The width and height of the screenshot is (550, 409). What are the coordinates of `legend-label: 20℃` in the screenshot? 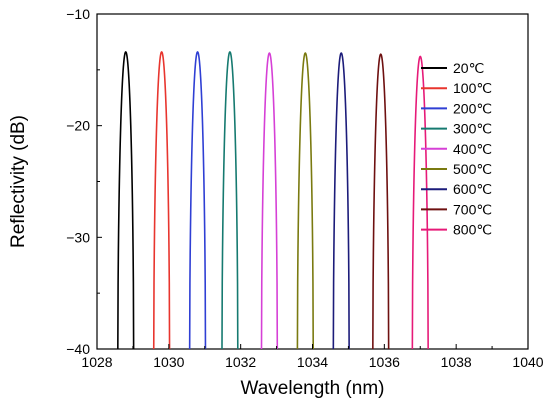 It's located at (468, 68).